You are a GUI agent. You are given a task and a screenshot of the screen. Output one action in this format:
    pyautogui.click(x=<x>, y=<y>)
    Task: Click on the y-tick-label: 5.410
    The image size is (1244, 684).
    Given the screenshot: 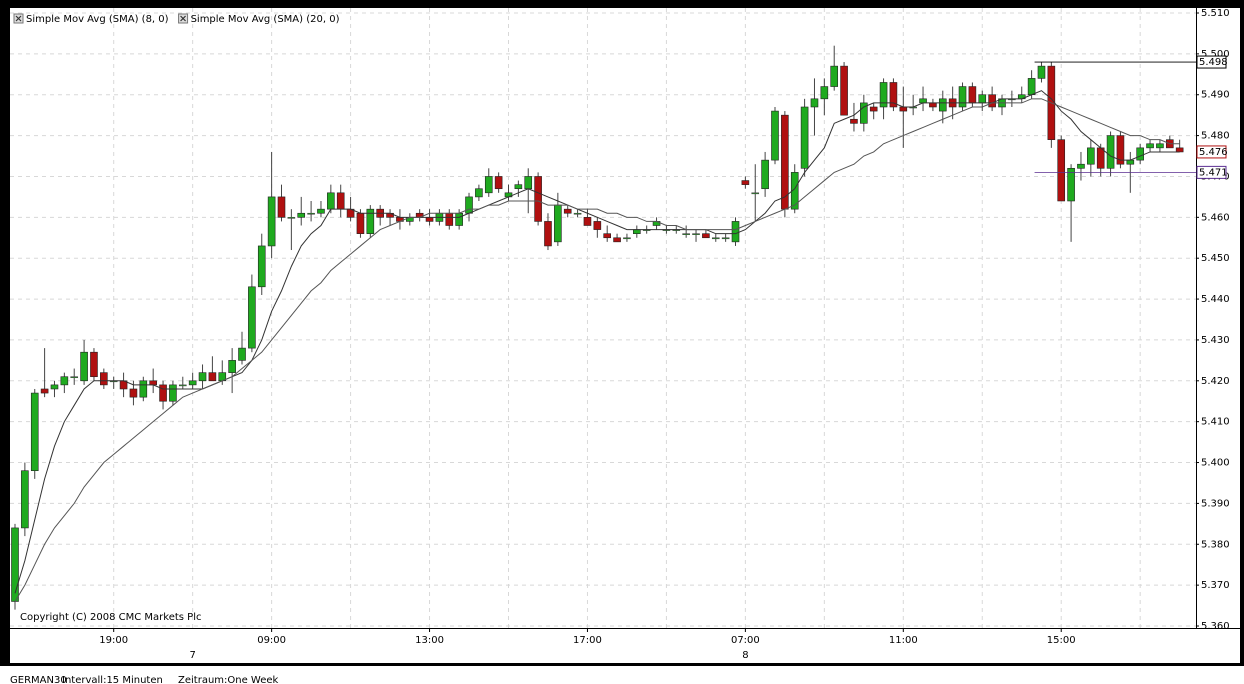 What is the action you would take?
    pyautogui.click(x=1215, y=422)
    